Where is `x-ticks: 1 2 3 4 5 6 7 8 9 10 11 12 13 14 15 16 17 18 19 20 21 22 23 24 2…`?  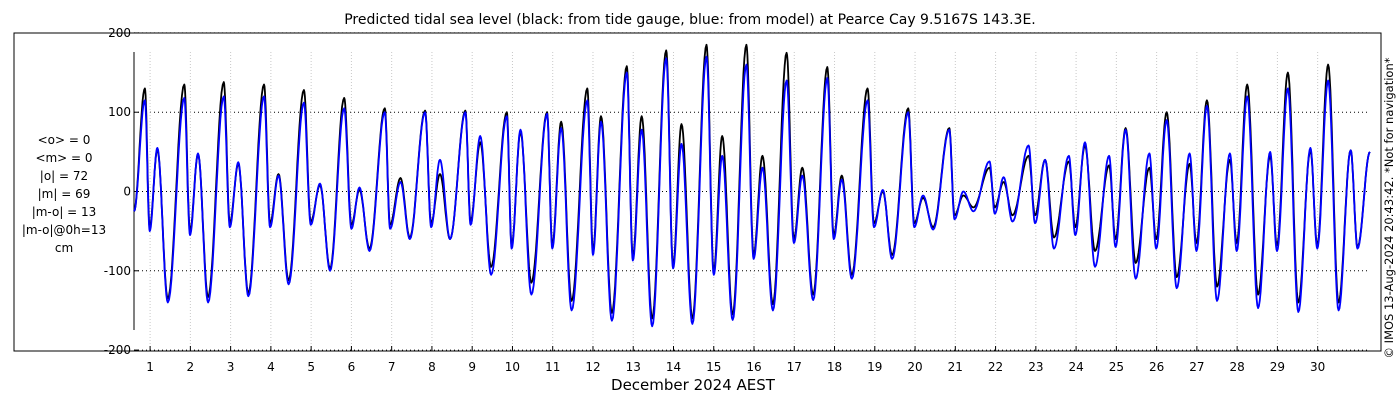
x-ticks: 1 2 3 4 5 6 7 8 9 10 11 12 13 14 15 16 17 18 19 20 21 22 23 24 2… is located at coordinates (735, 360).